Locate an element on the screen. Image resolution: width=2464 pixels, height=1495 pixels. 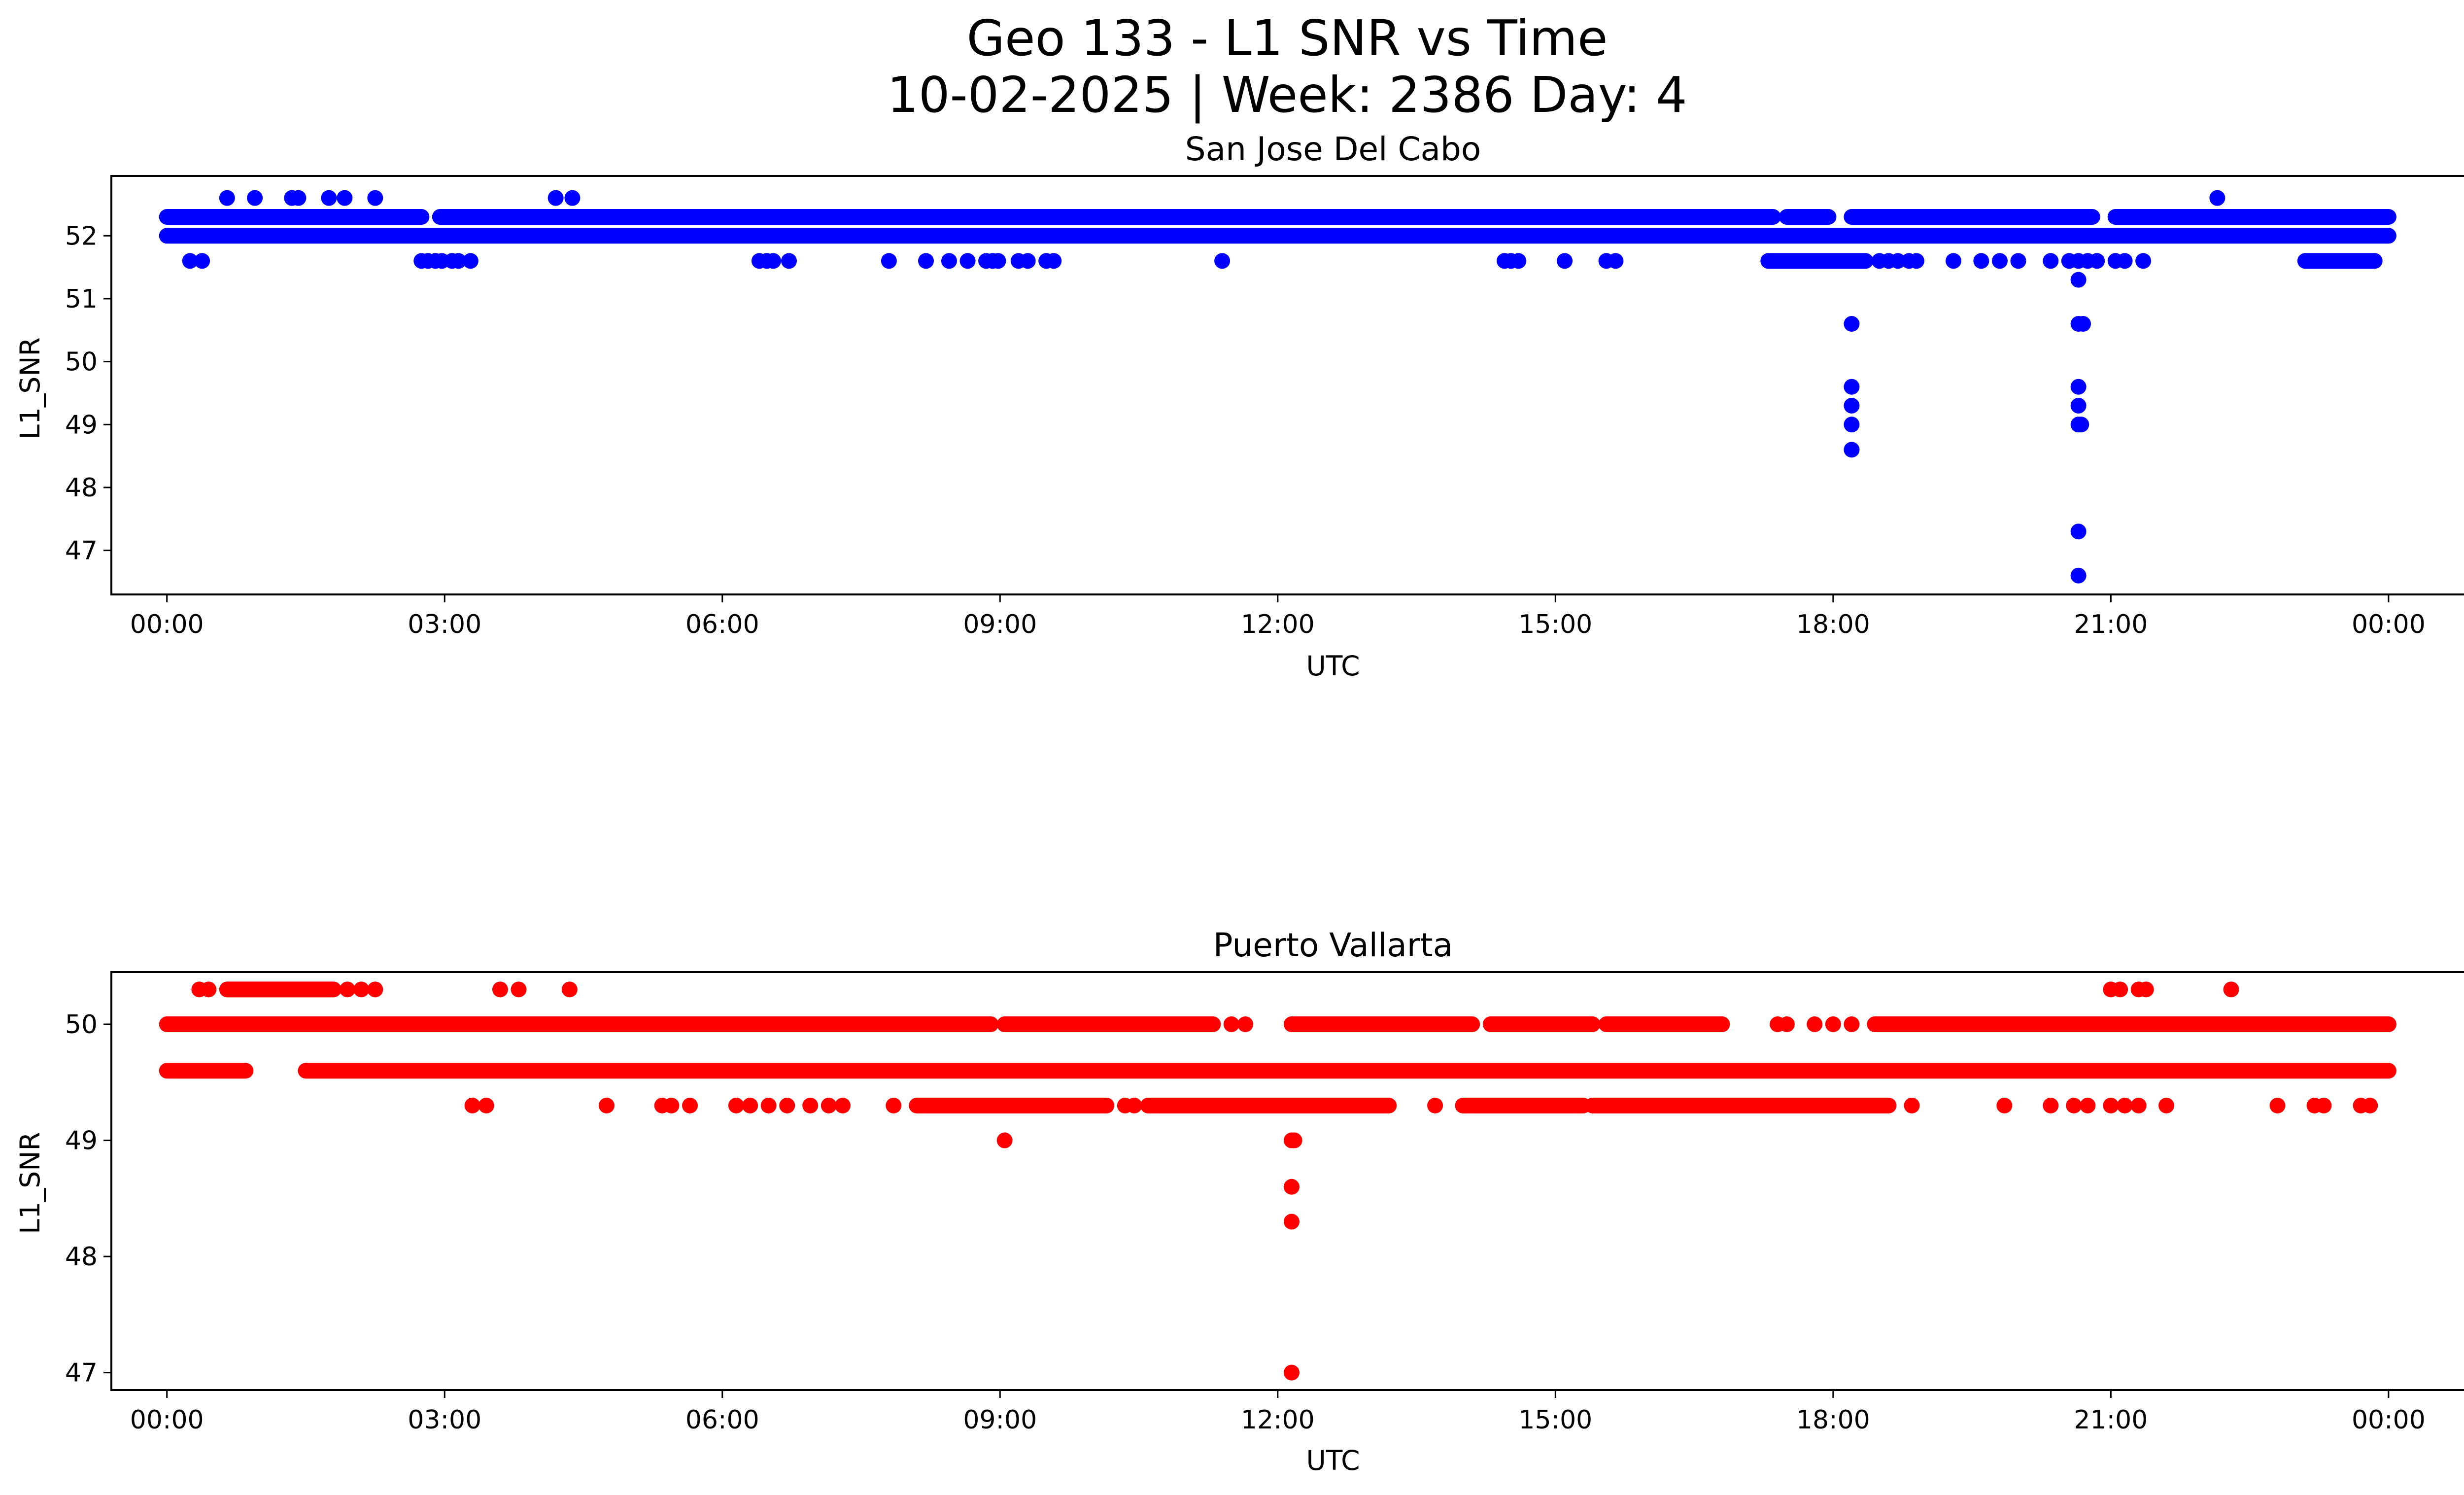
axes-title: Puerto Vallarta is located at coordinates (1333, 945).